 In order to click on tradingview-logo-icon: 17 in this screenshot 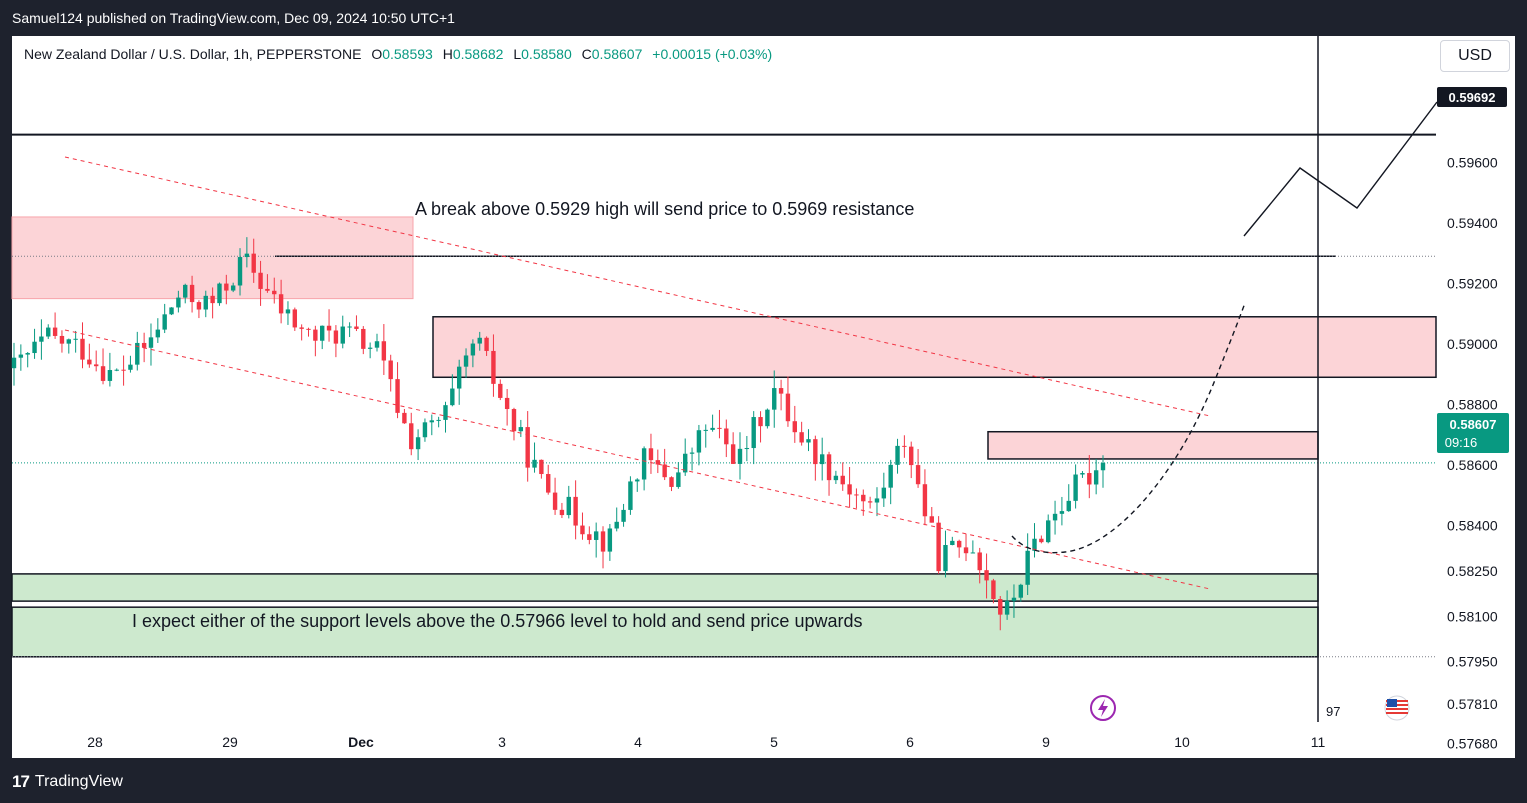, I will do `click(21, 781)`.